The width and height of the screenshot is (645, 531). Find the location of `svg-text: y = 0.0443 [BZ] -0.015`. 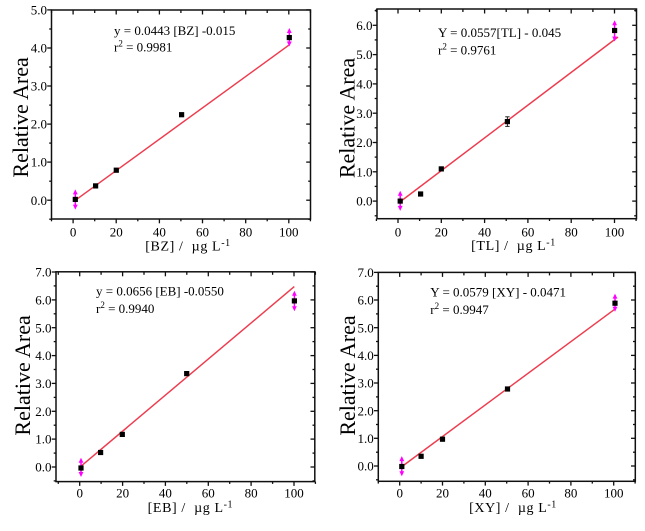

svg-text: y = 0.0443 [BZ] -0.015 is located at coordinates (174, 30).